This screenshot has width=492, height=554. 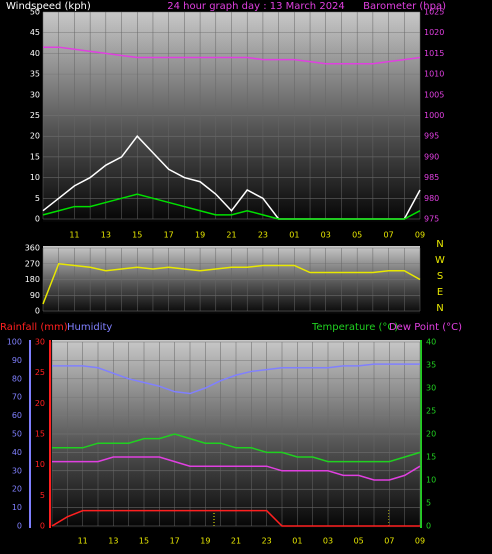 What do you see at coordinates (425, 327) in the screenshot?
I see `legend-label: Dew Point (°C)` at bounding box center [425, 327].